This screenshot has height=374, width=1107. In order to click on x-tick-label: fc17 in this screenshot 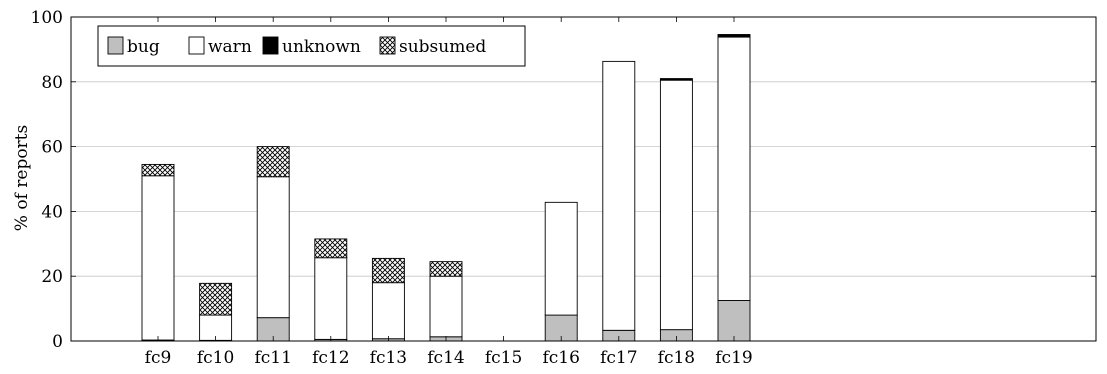, I will do `click(618, 358)`.